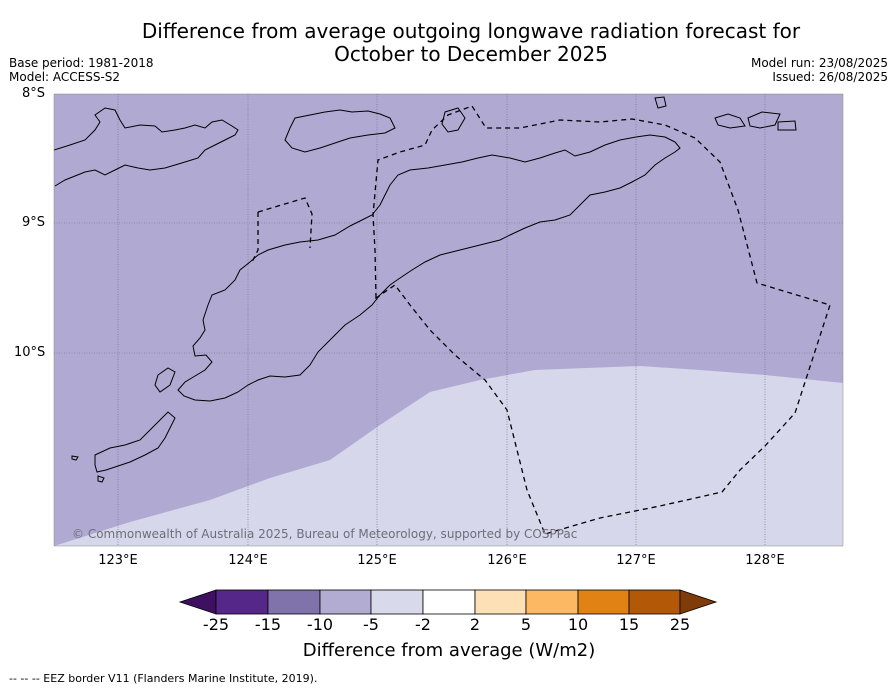 The width and height of the screenshot is (896, 690). Describe the element at coordinates (282, 230) in the screenshot. I see `eez-timor-leste-west` at that location.